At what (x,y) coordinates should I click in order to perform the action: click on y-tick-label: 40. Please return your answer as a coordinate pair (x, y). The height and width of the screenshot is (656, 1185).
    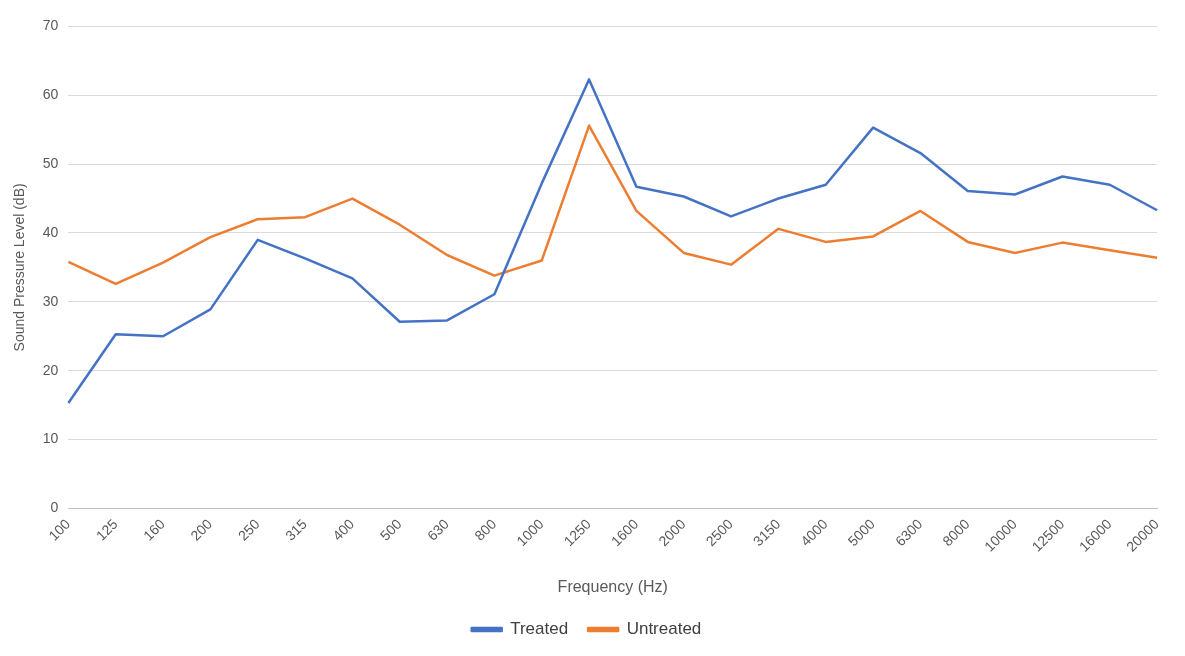
    Looking at the image, I should click on (50, 231).